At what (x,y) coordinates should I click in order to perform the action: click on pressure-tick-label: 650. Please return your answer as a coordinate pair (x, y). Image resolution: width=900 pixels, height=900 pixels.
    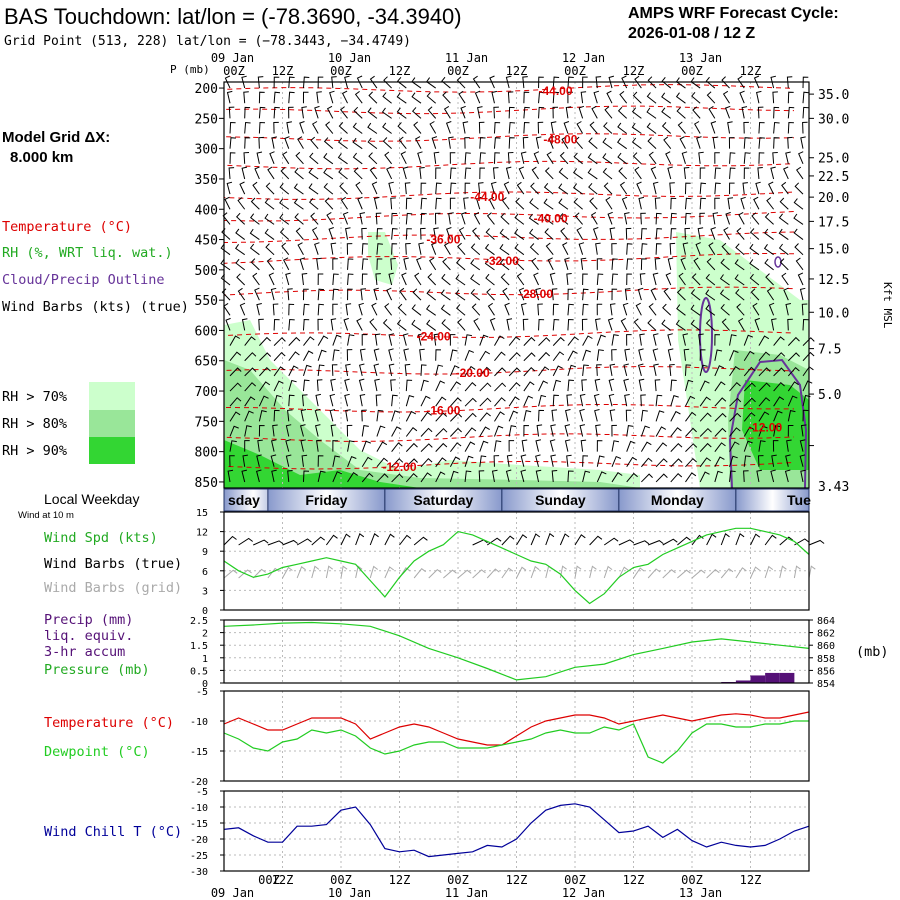
    Looking at the image, I should click on (206, 362).